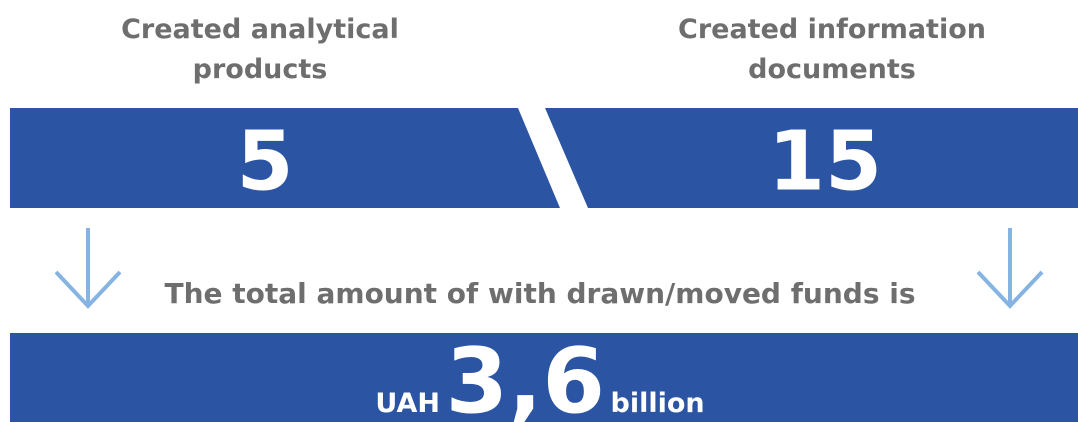  I want to click on total-amount-line: UAH 3,6 billion, so click(539, 375).